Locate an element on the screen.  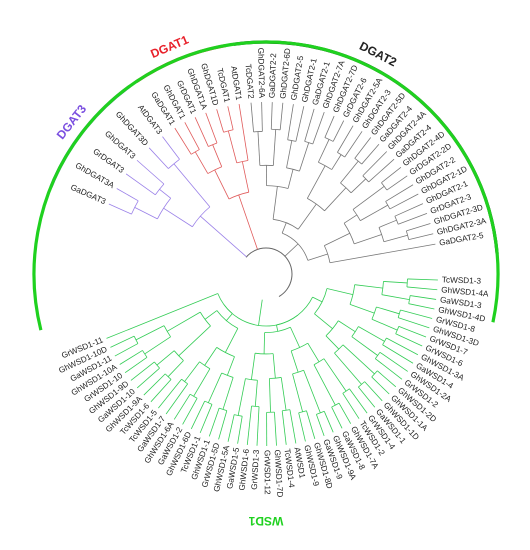
root-arc is located at coordinates (269, 272).